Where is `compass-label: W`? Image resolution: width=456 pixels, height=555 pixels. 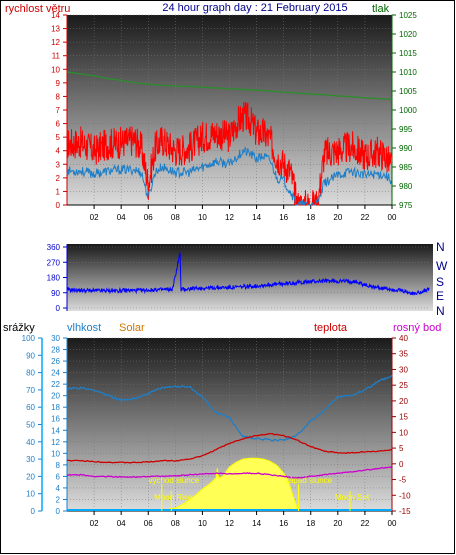 compass-label: W is located at coordinates (442, 266).